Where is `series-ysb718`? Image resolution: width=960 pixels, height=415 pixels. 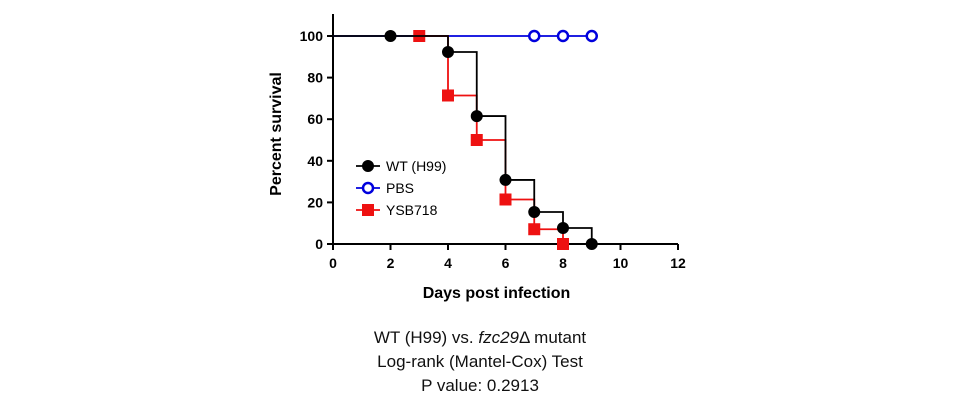 series-ysb718 is located at coordinates (491, 140).